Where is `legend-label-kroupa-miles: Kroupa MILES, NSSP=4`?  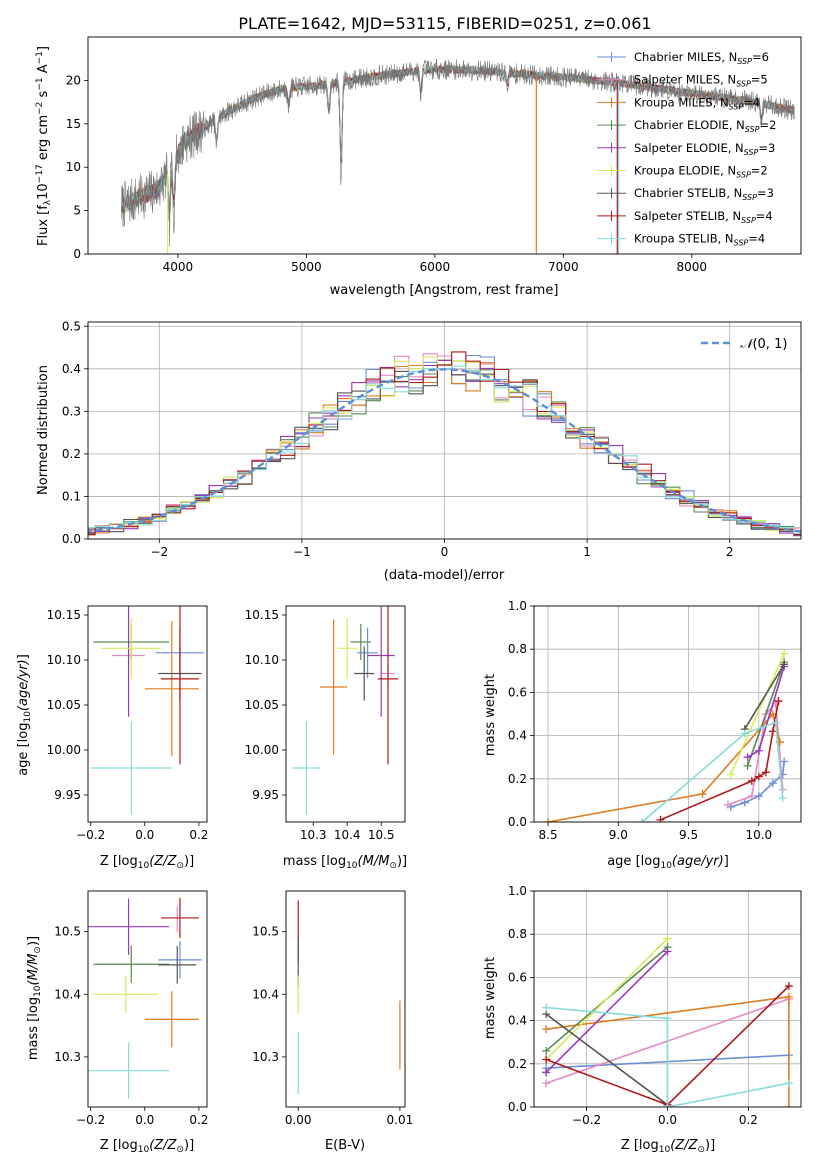 legend-label-kroupa-miles: Kroupa MILES, NSSP=4 is located at coordinates (697, 103).